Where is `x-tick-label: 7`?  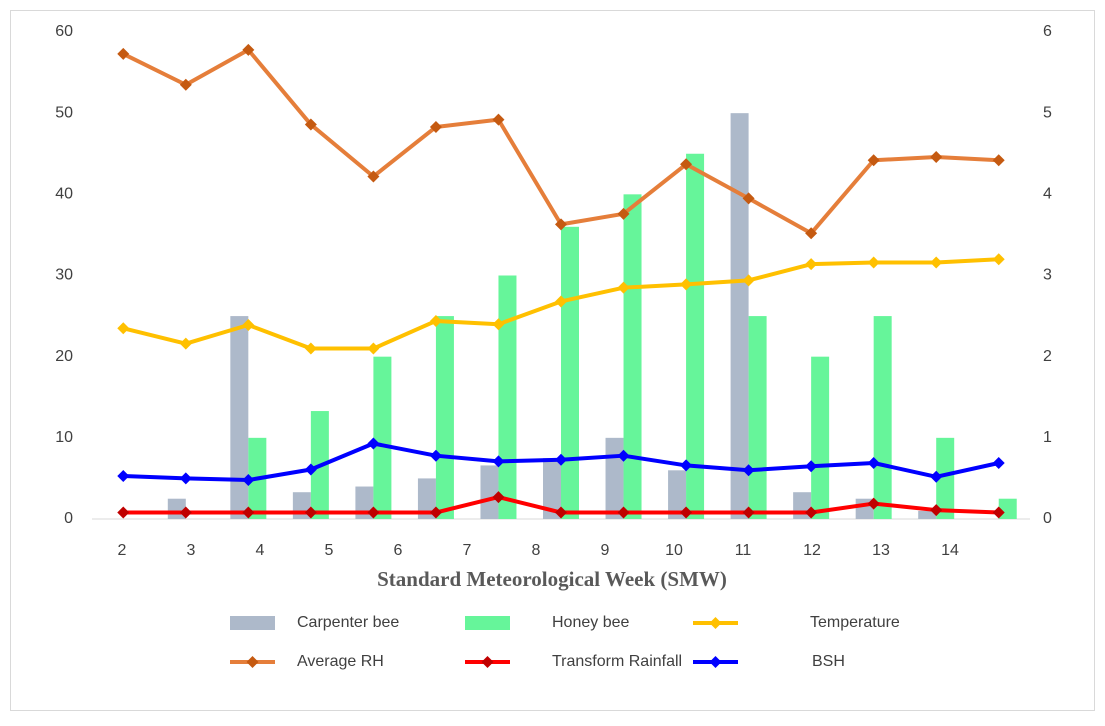 x-tick-label: 7 is located at coordinates (467, 550).